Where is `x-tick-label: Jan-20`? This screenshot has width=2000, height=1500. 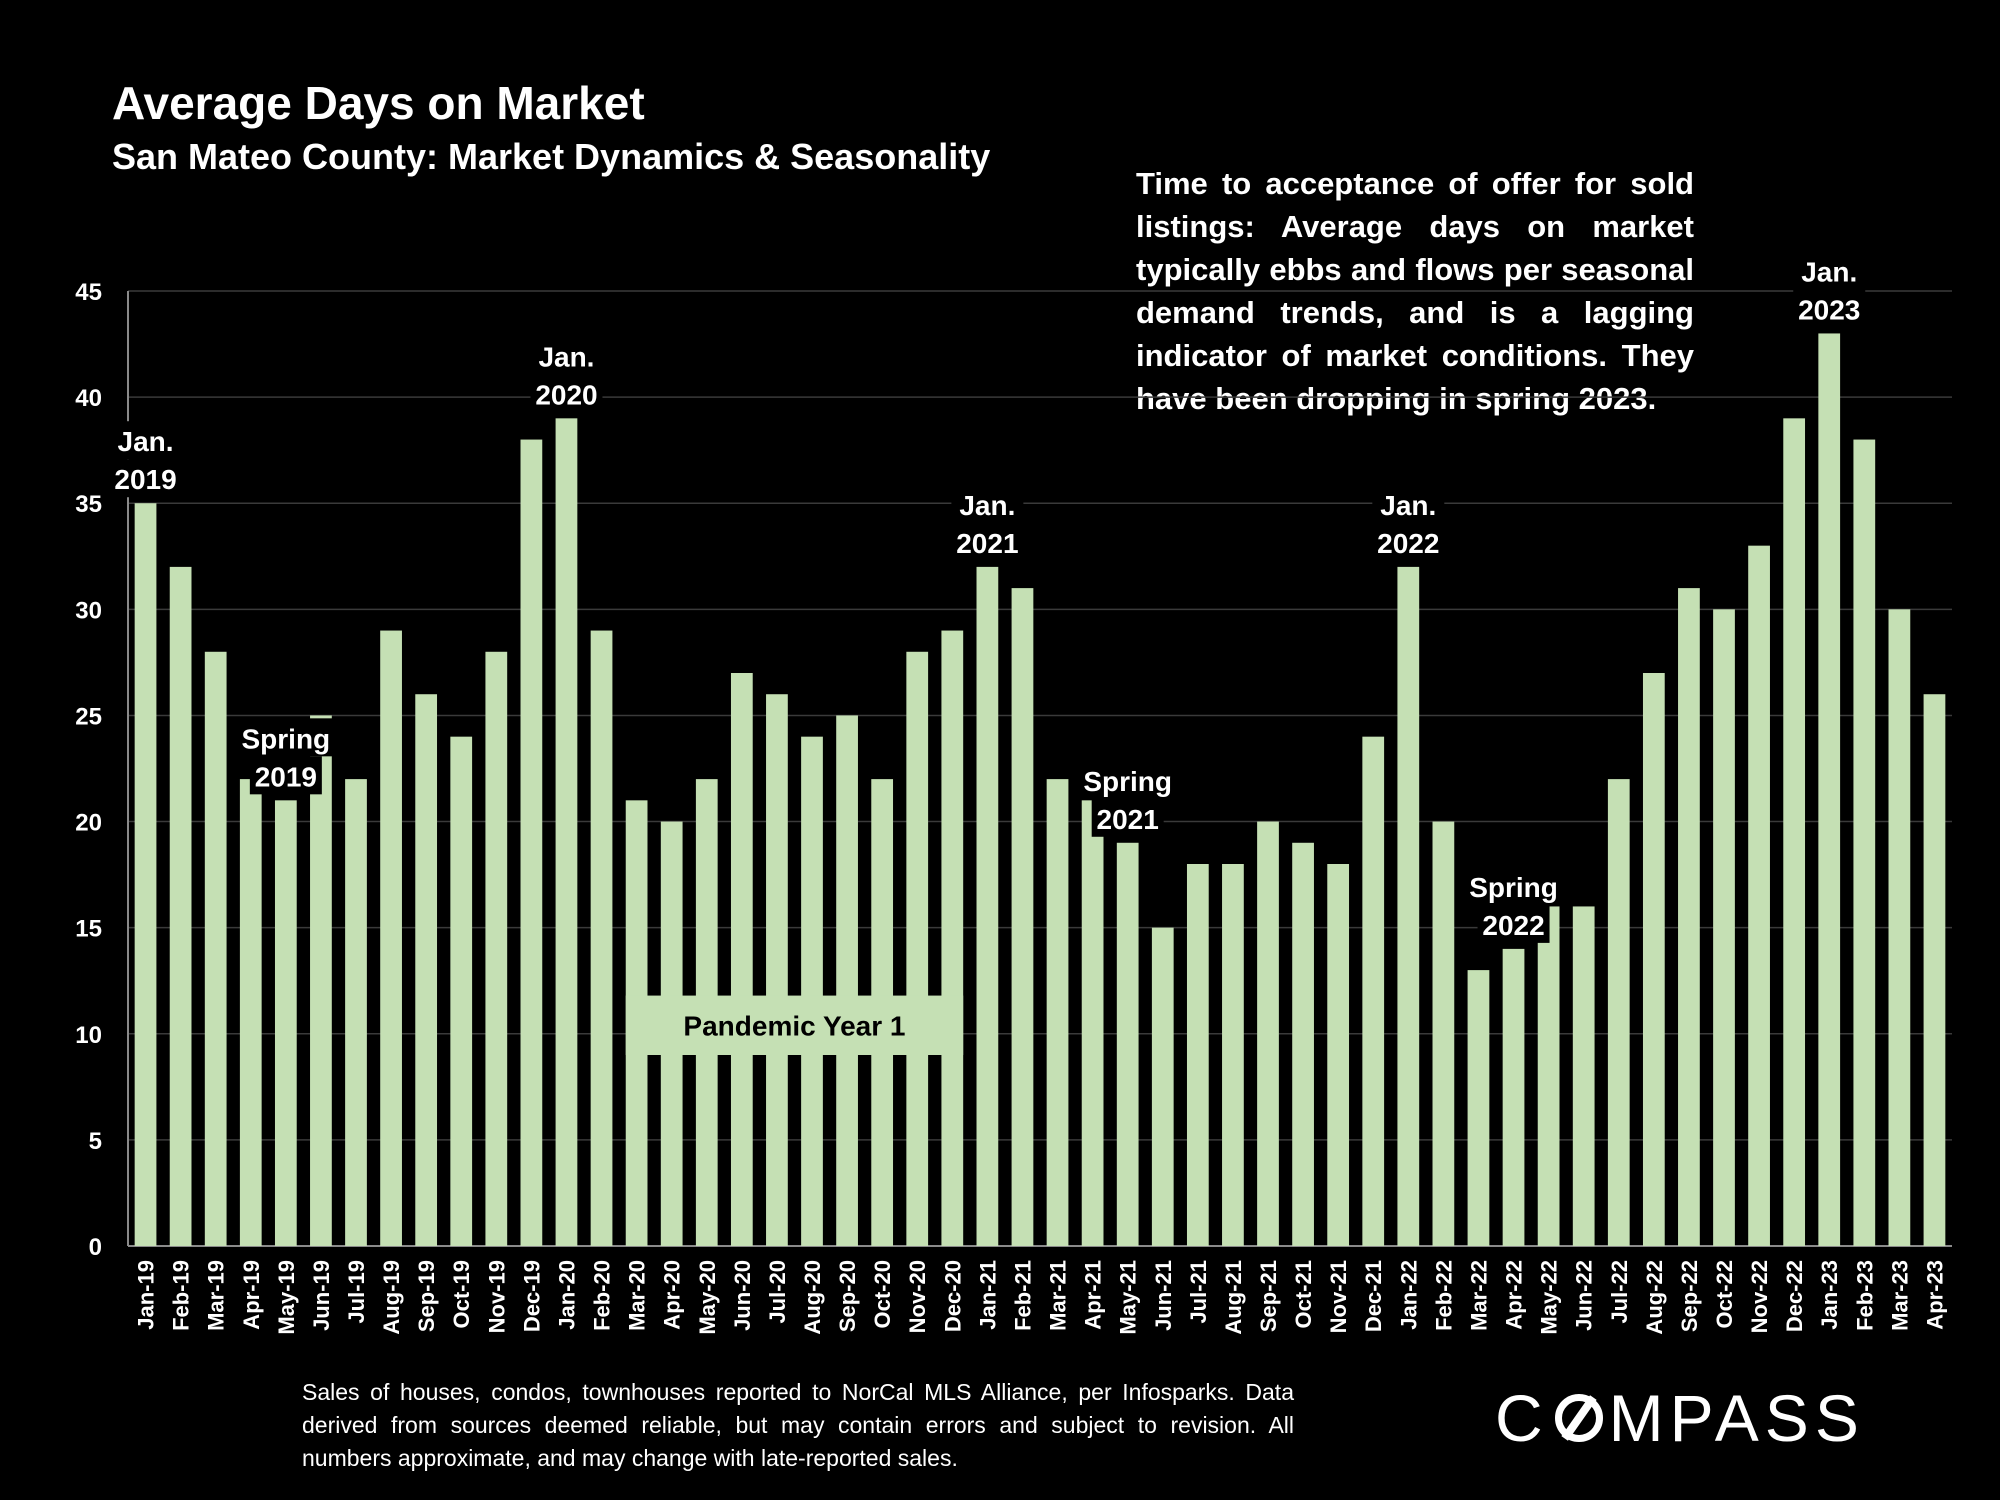 x-tick-label: Jan-20 is located at coordinates (566, 1295).